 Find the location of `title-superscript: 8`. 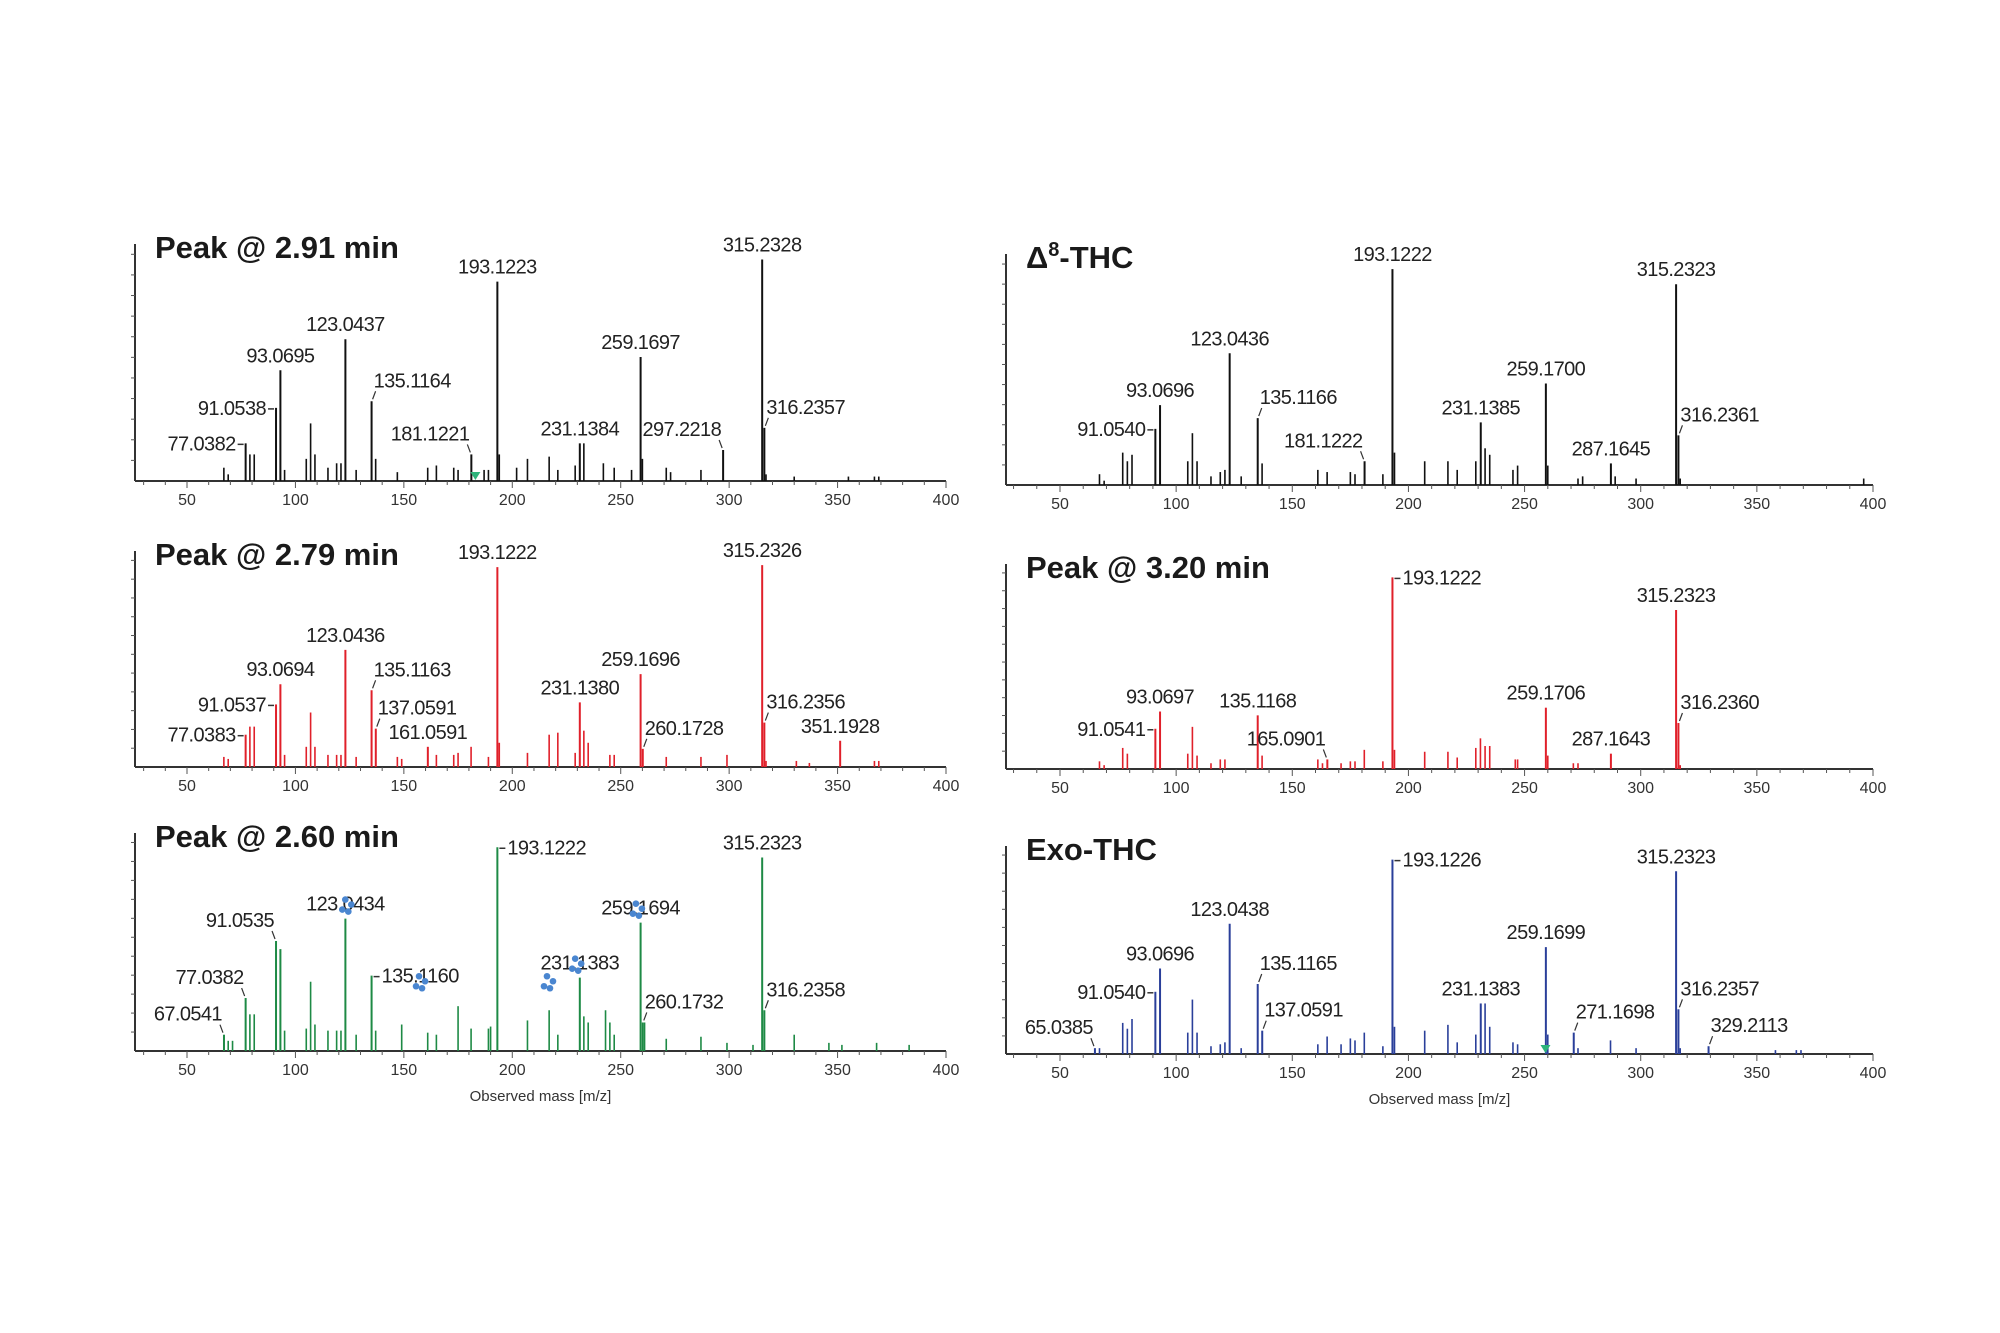

title-superscript: 8 is located at coordinates (1053, 250).